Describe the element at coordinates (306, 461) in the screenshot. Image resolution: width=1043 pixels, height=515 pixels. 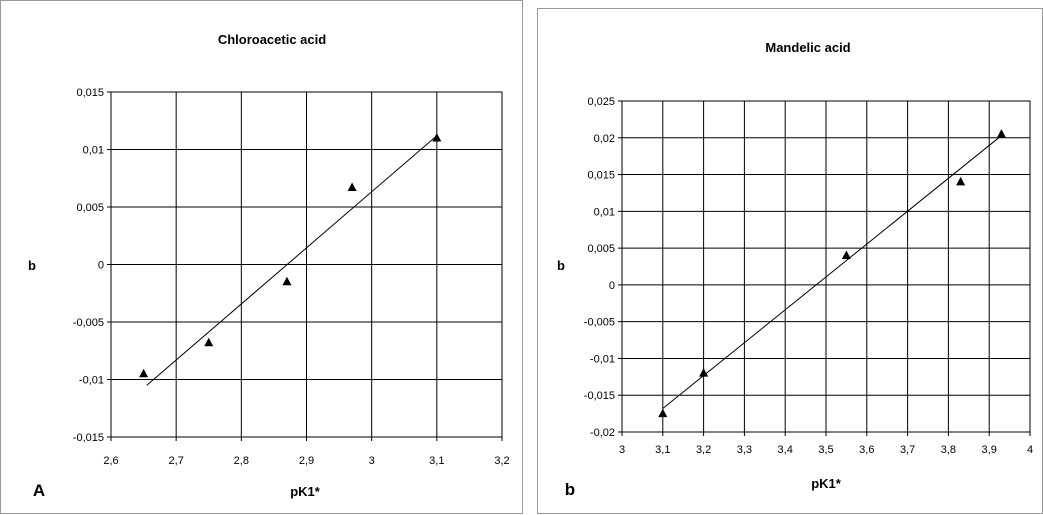
I see `x-tick-label: 2,9` at that location.